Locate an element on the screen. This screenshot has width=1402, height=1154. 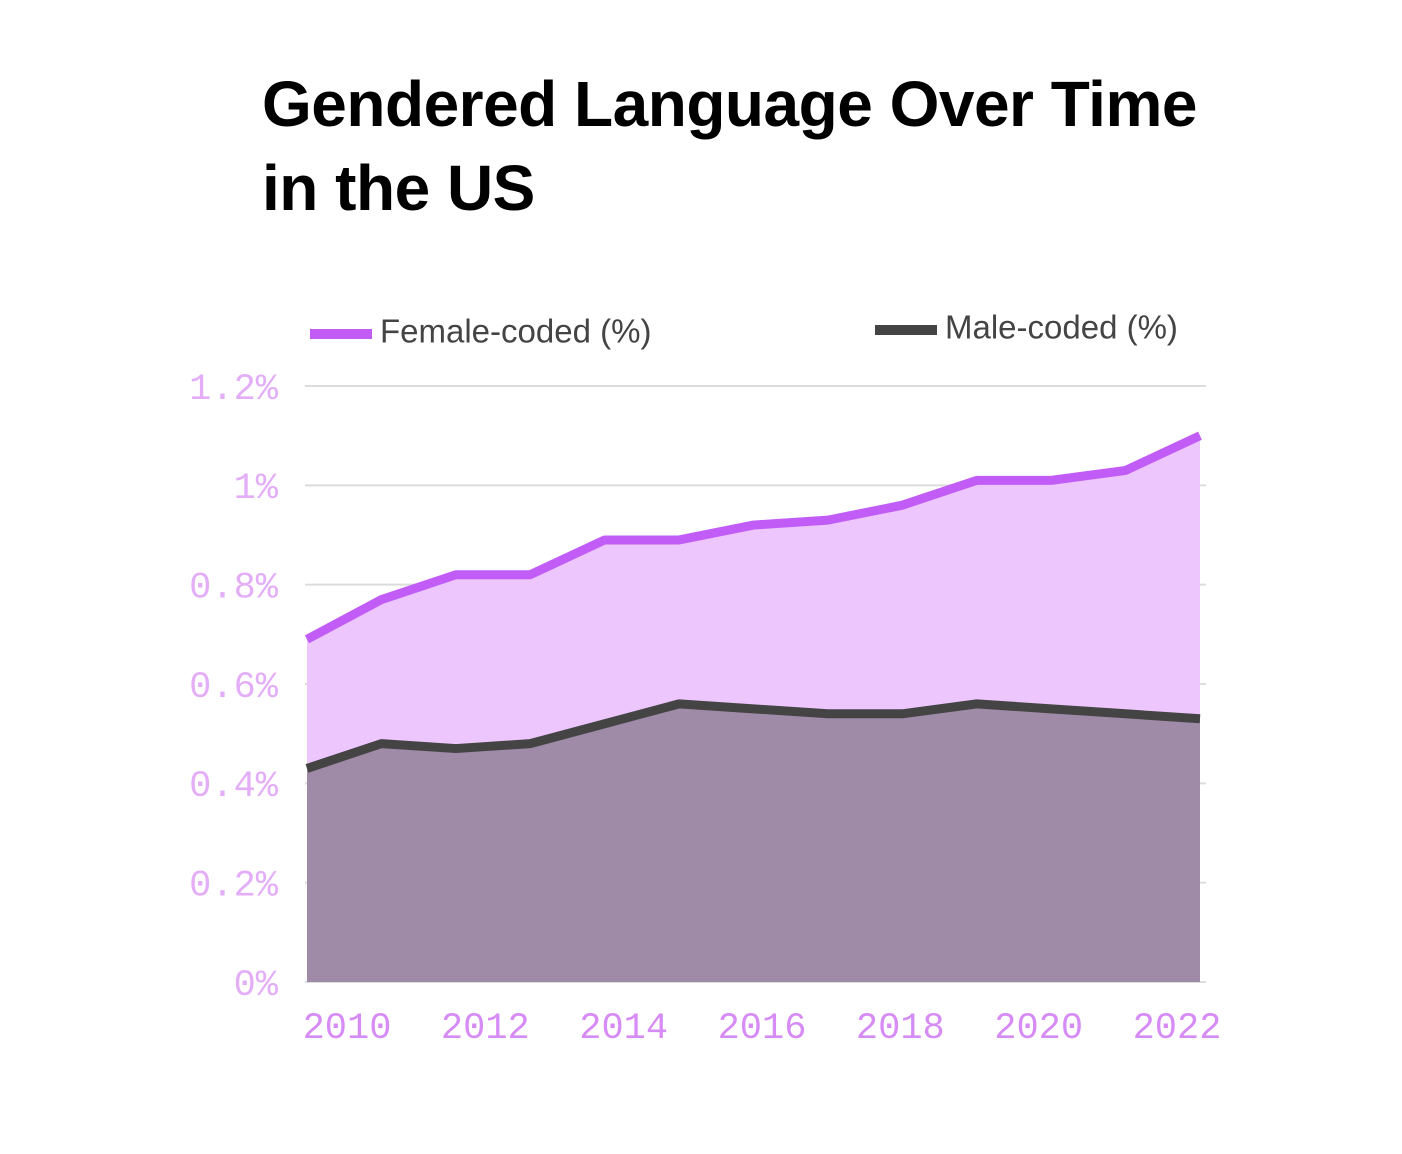
legend-label: Female-coded (%) is located at coordinates (515, 331).